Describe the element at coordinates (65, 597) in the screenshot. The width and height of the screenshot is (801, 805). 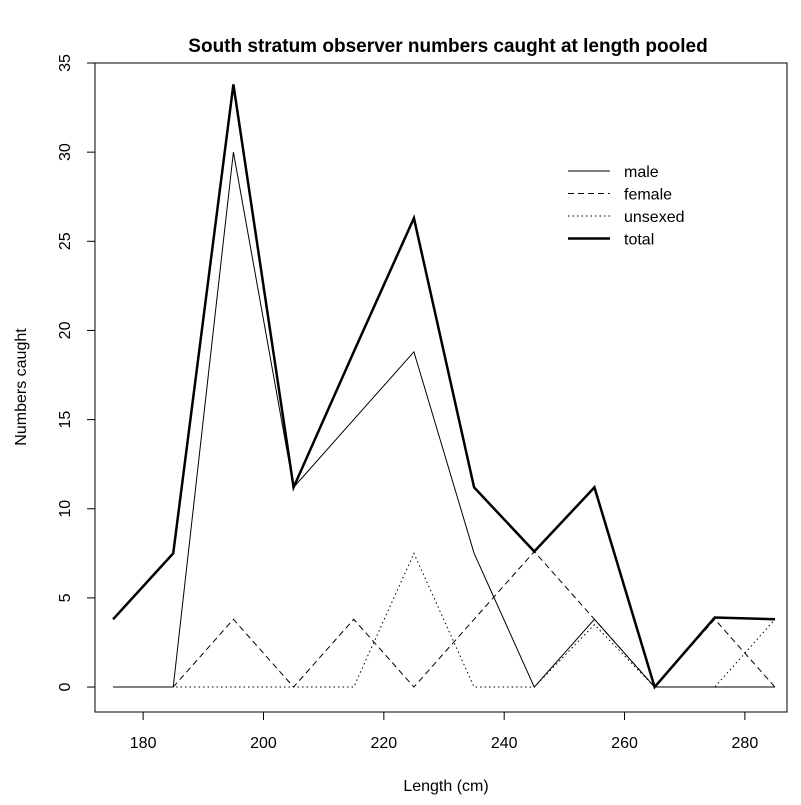
I see `y-tick-label: 5` at that location.